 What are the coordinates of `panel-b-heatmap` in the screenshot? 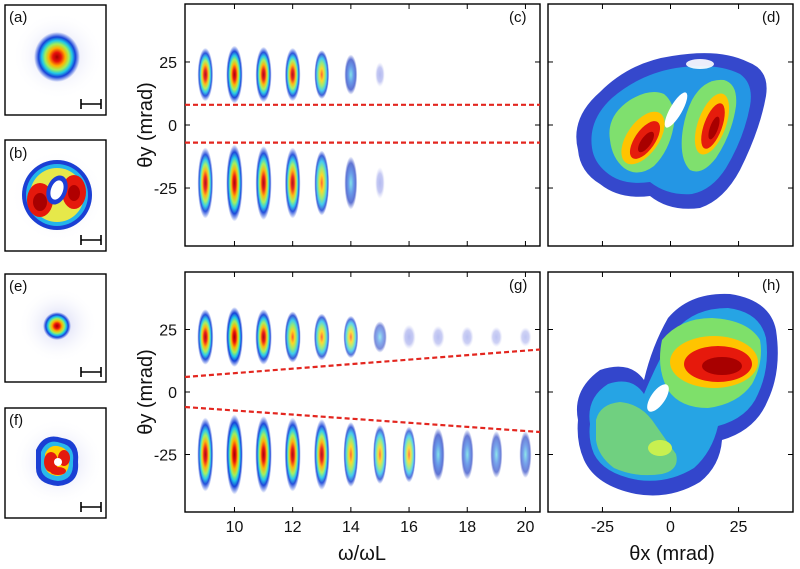 It's located at (58, 196).